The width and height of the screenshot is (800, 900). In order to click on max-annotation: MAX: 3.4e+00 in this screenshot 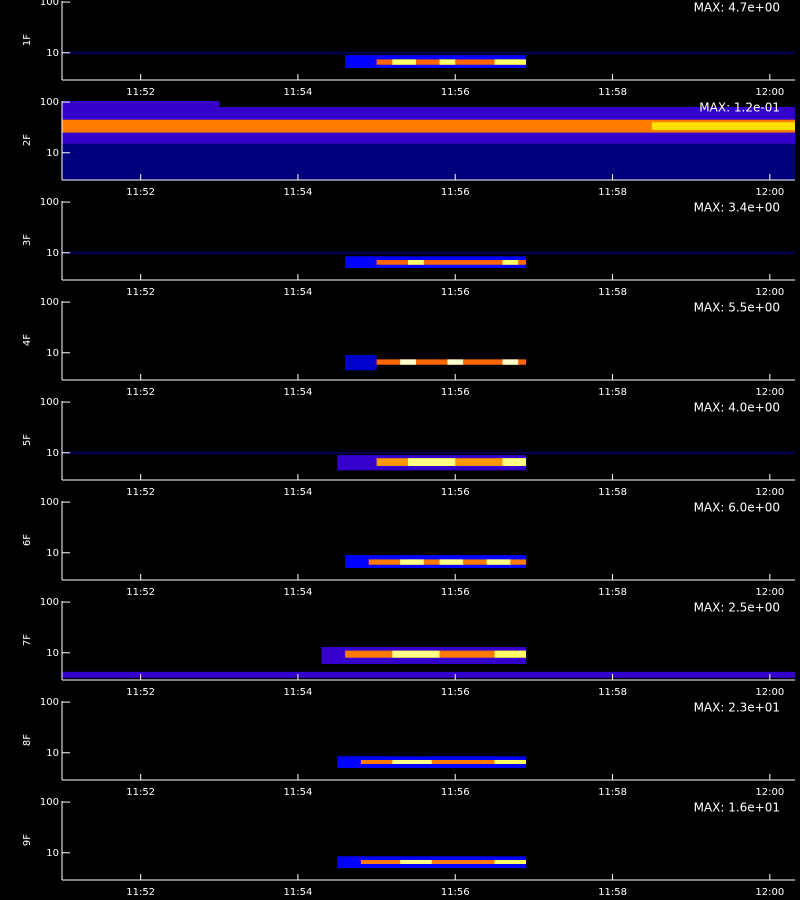, I will do `click(737, 208)`.